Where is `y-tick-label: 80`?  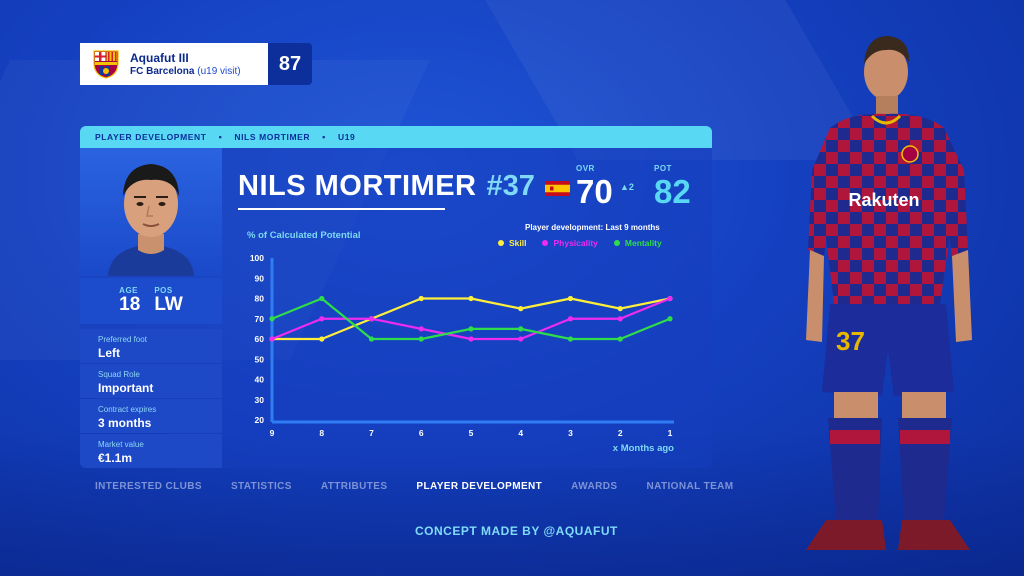
y-tick-label: 80 is located at coordinates (260, 299).